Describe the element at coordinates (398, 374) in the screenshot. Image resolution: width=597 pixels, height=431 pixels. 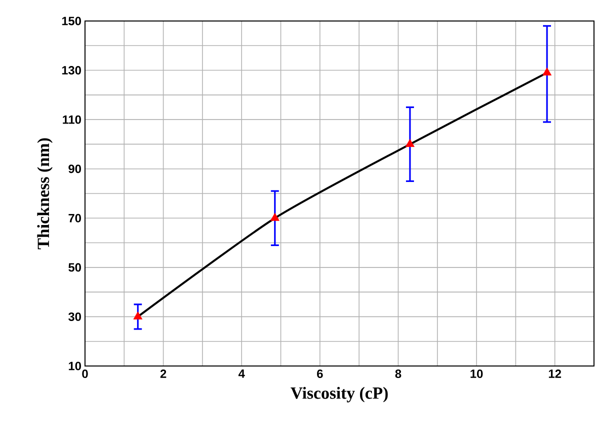
I see `x-tick-label: 8` at that location.